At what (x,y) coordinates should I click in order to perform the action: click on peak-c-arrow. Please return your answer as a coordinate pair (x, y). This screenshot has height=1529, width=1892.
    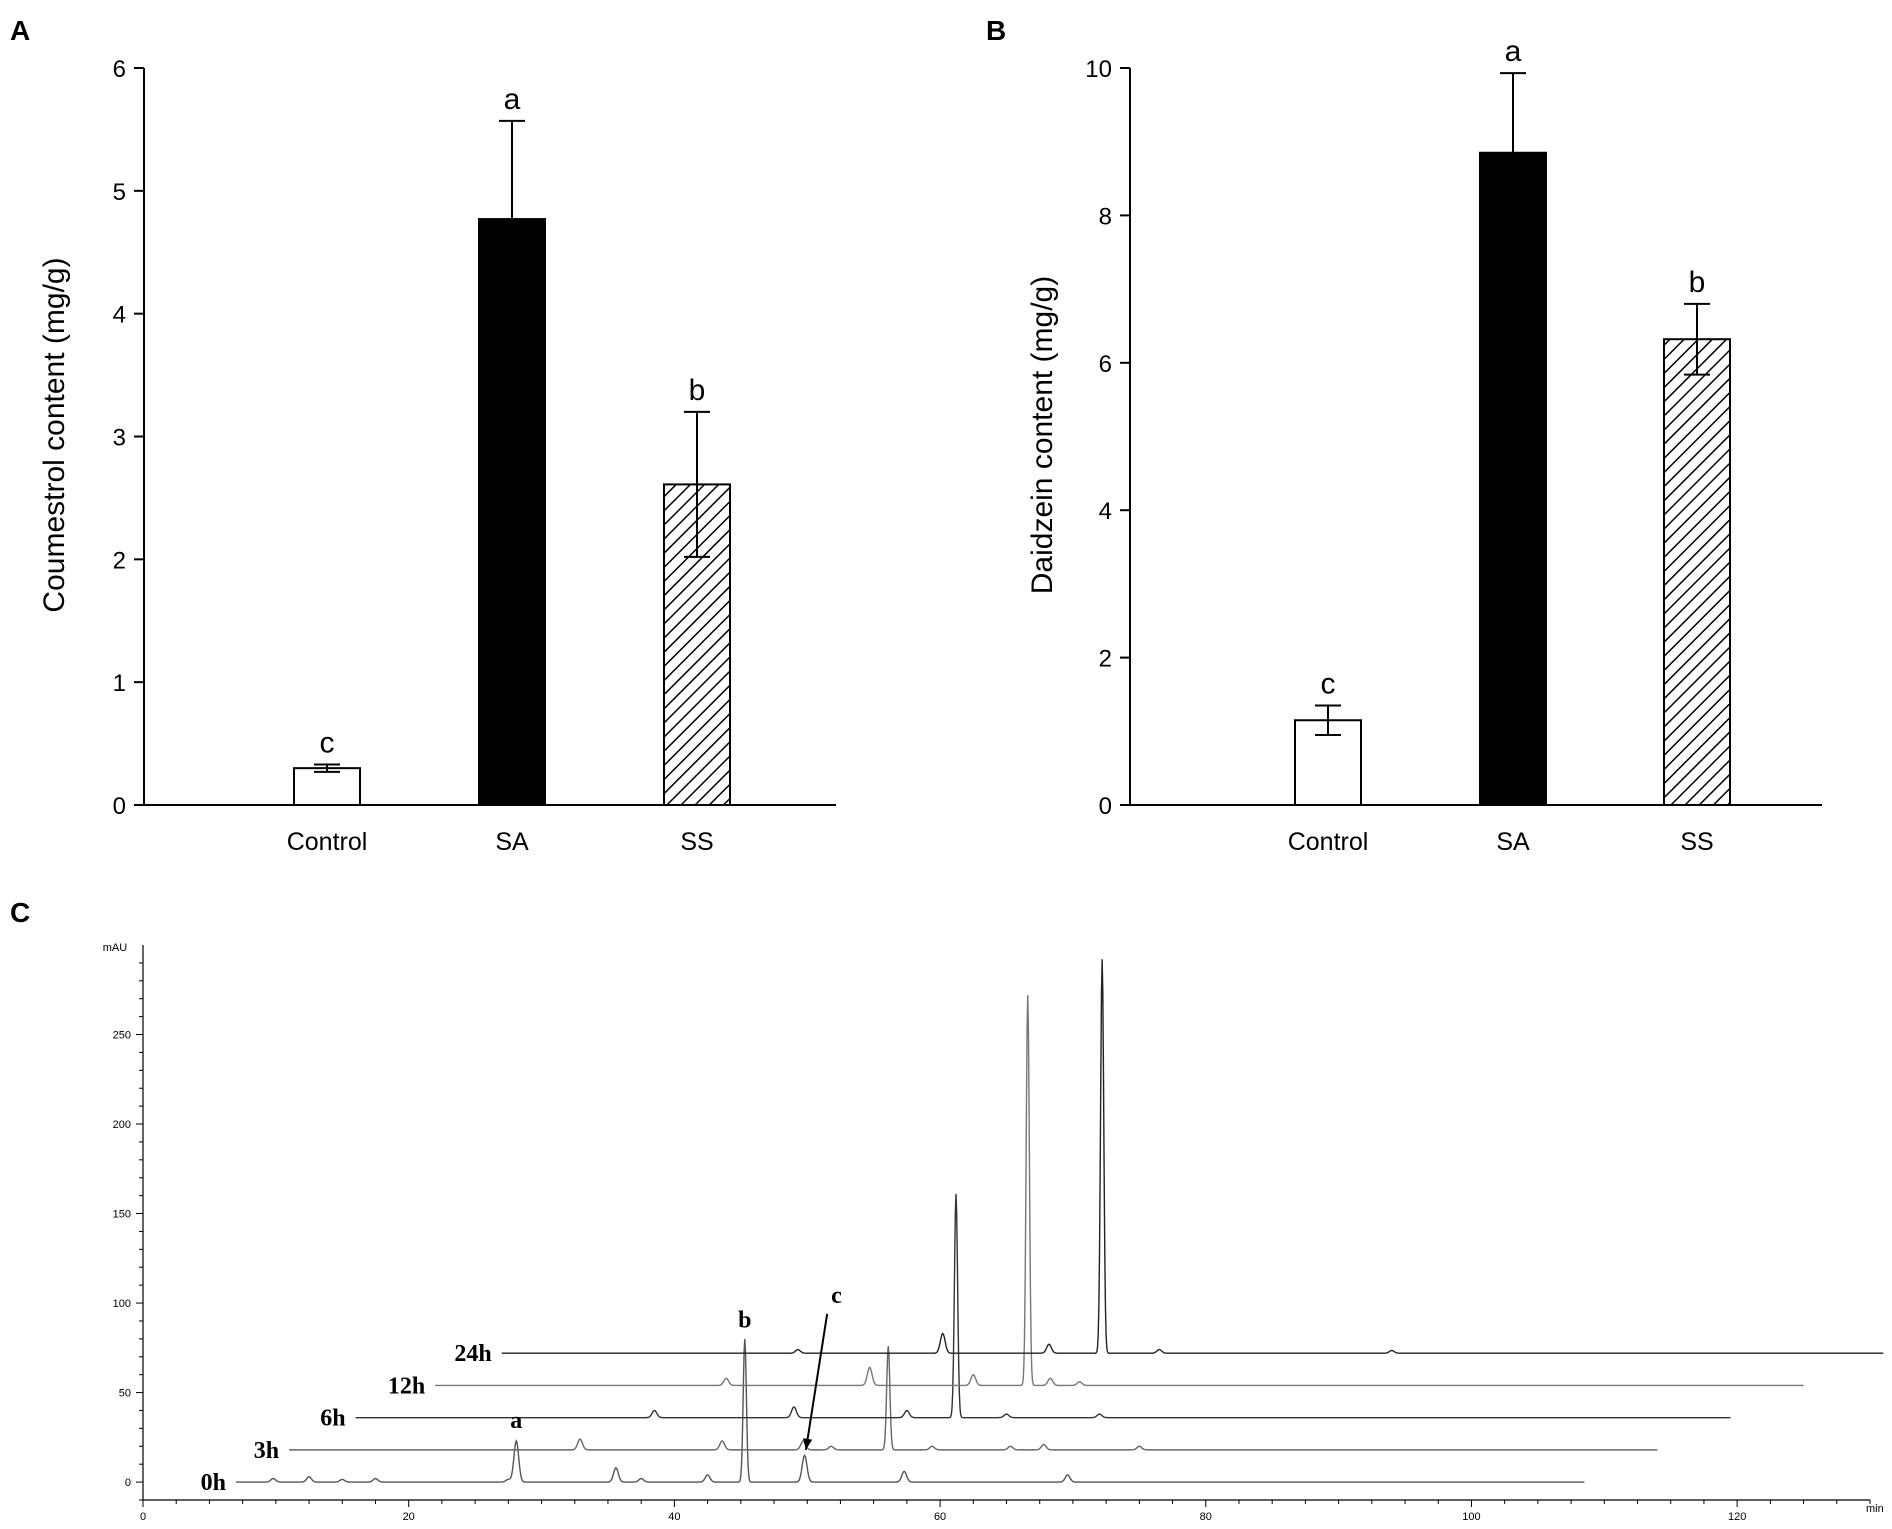
    Looking at the image, I should click on (816, 1382).